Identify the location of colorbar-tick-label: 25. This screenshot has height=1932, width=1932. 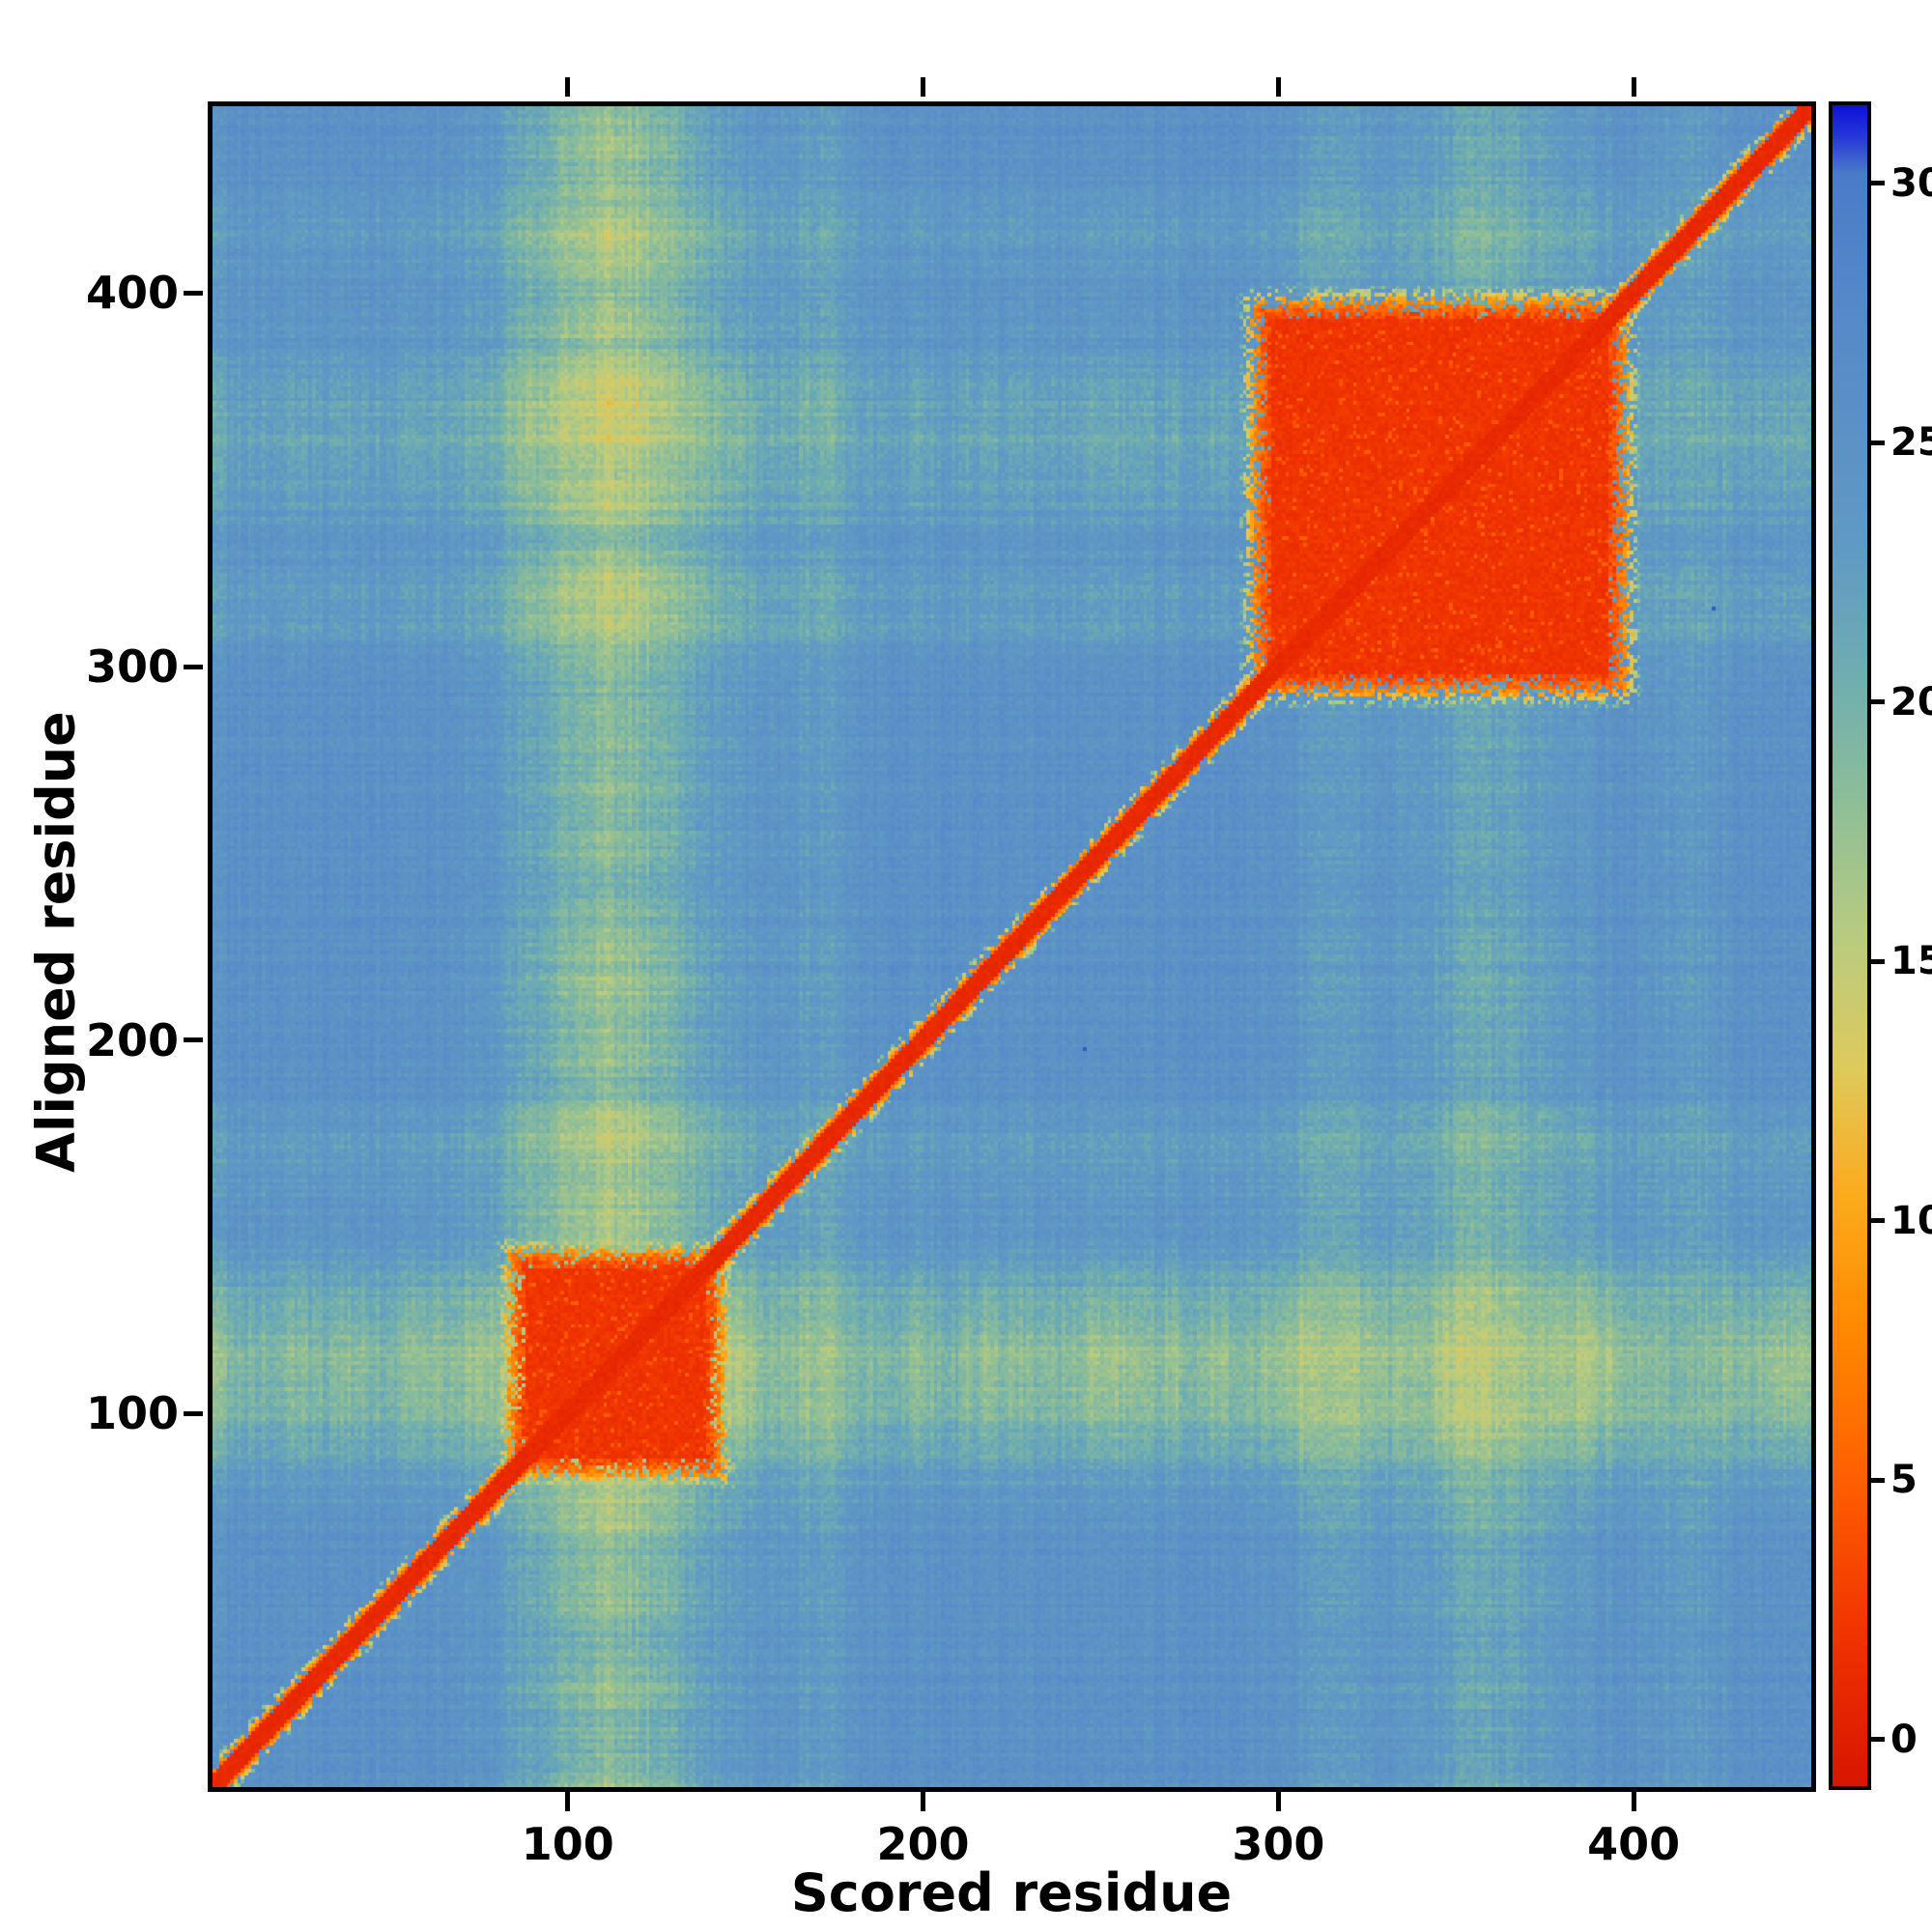
(1911, 443).